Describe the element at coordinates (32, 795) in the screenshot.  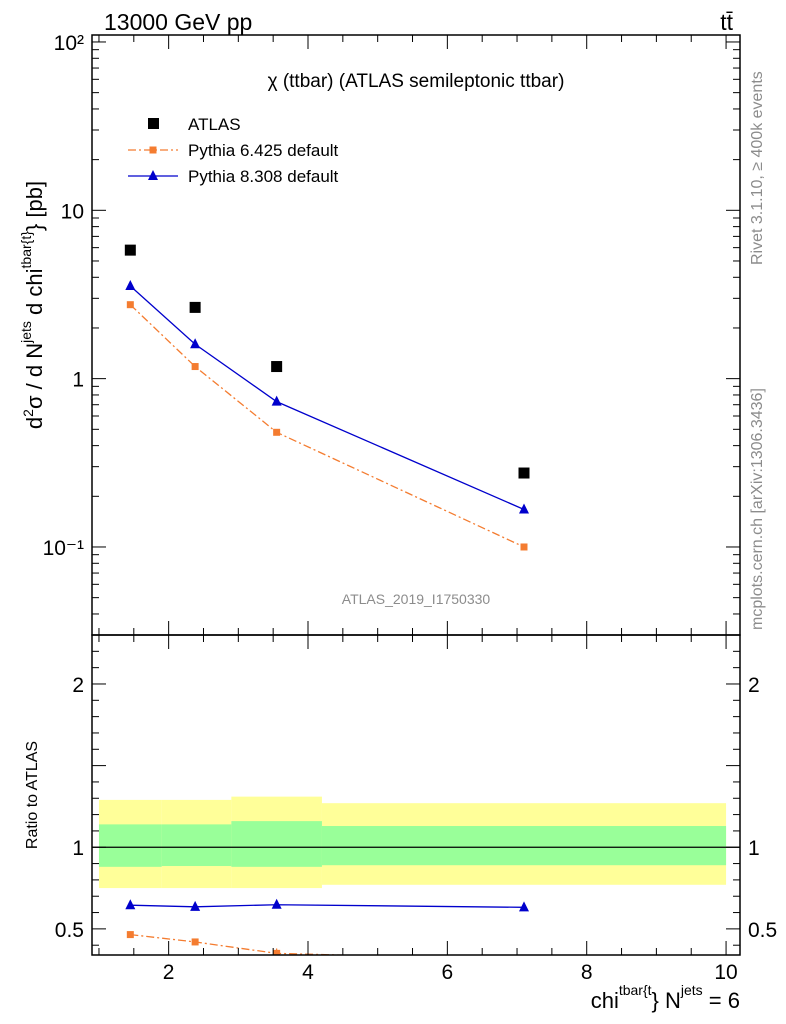
I see `ratio-y-axis-label: Ratio to ATLAS` at that location.